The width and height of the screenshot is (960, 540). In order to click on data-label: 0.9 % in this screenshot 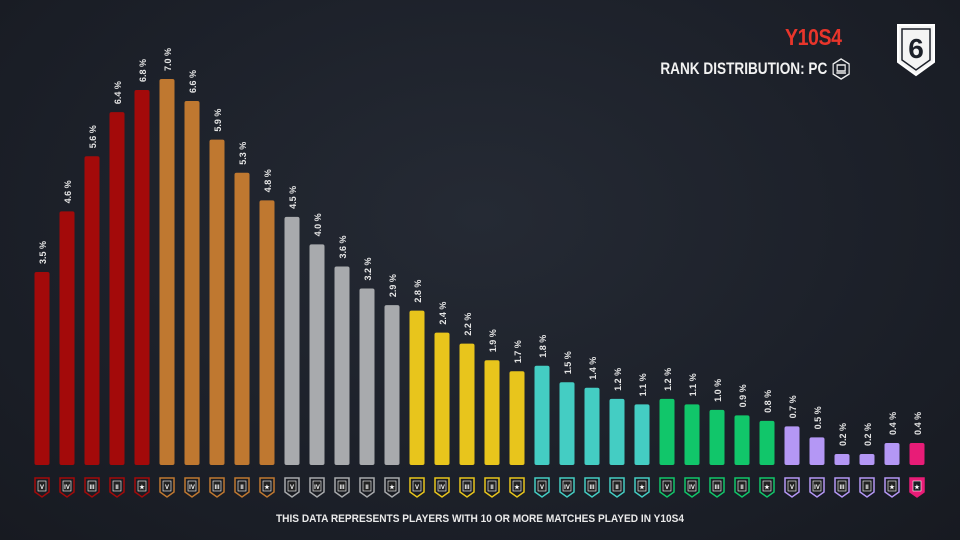, I will do `click(743, 395)`.